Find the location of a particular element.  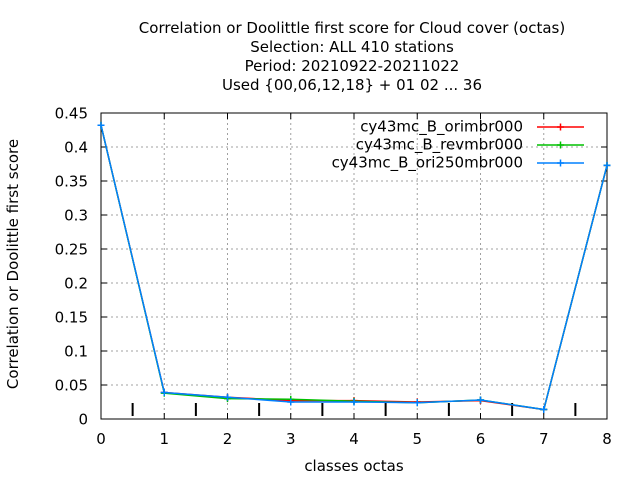

x-tick-label: 6 is located at coordinates (481, 439).